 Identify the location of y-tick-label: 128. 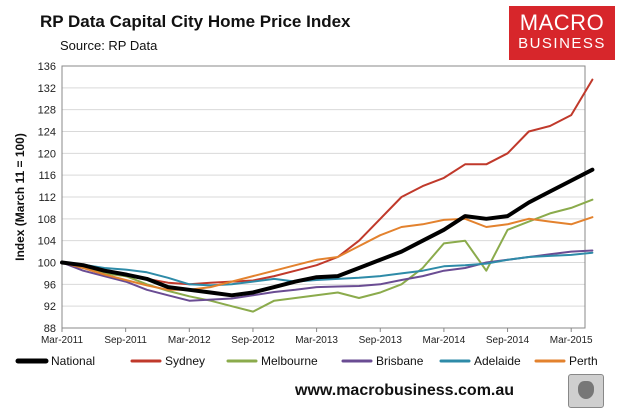
(47, 111).